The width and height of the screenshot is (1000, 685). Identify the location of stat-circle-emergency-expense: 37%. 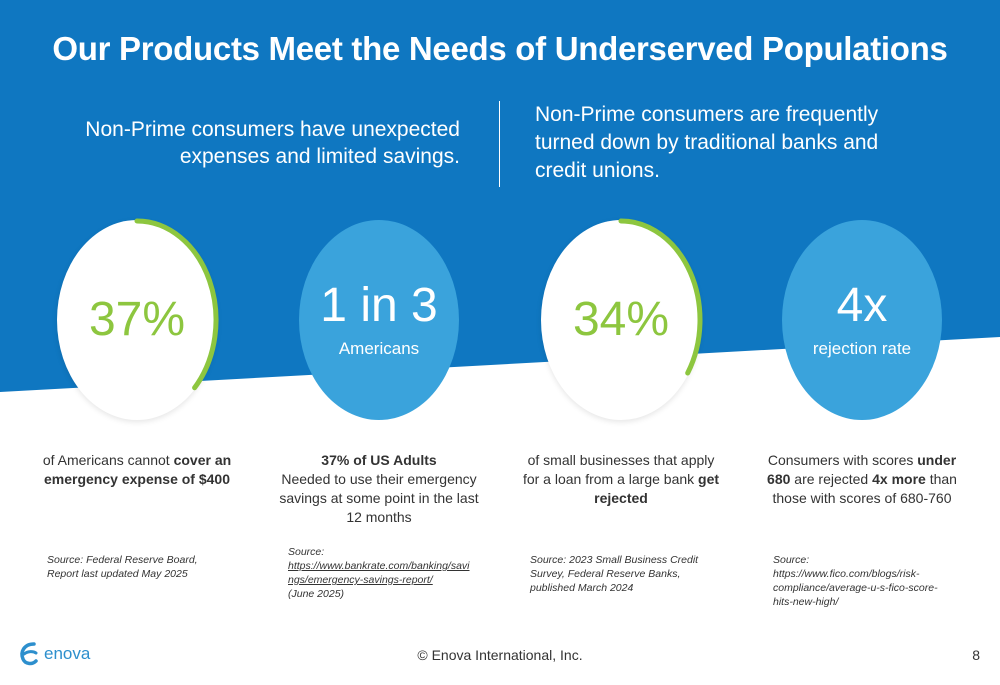
(138, 319).